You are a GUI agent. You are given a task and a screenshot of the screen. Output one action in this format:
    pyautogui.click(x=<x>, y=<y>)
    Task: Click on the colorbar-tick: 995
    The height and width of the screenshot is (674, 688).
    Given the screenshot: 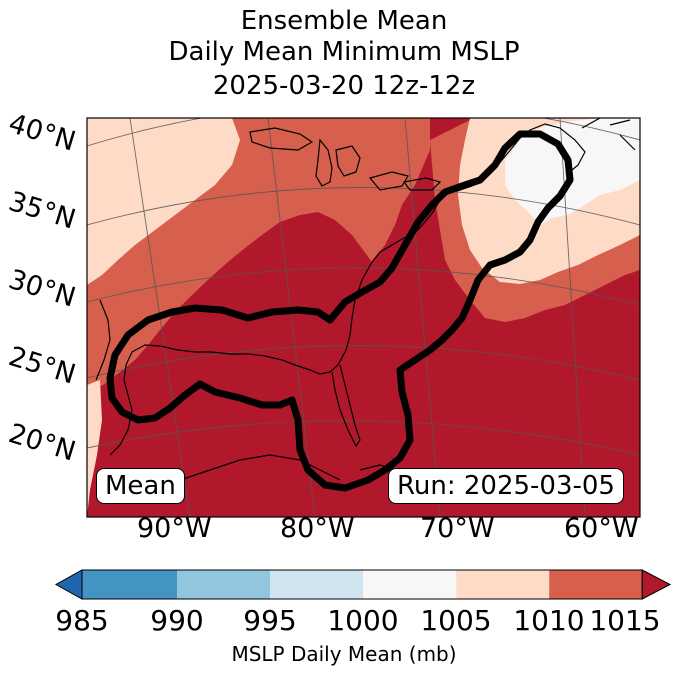 What is the action you would take?
    pyautogui.click(x=270, y=620)
    